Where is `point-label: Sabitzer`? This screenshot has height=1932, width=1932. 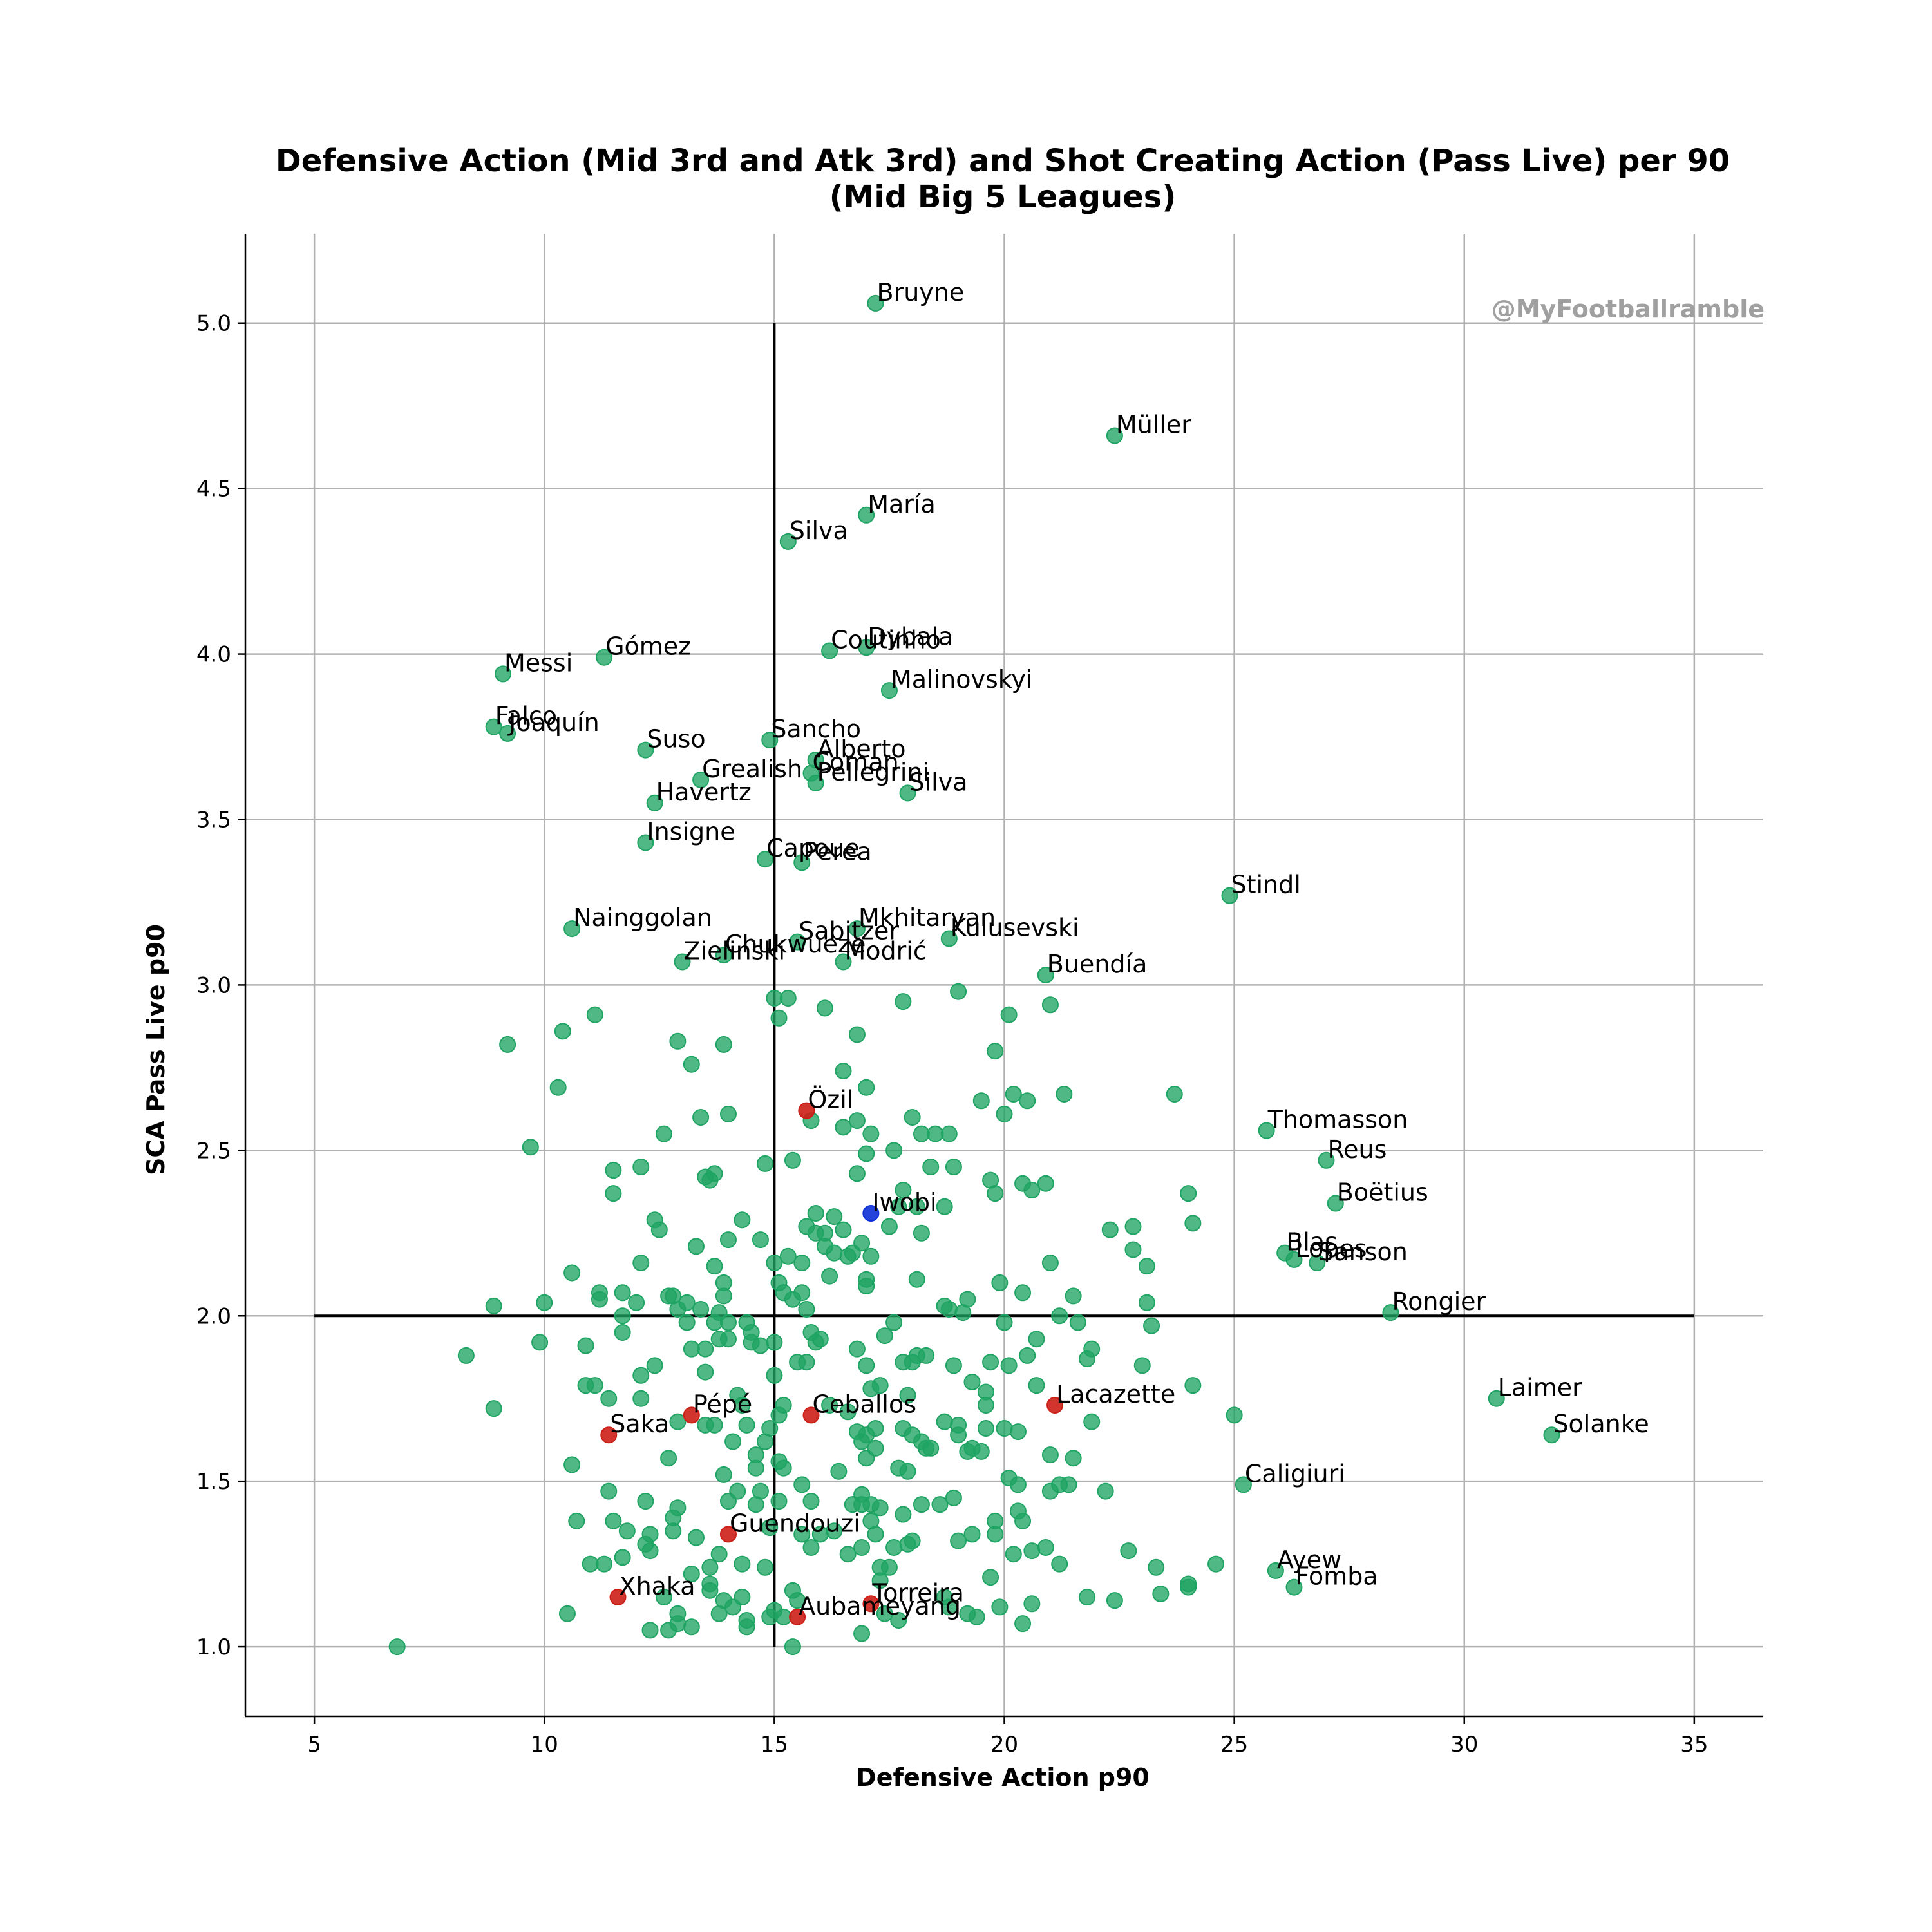 point-label: Sabitzer is located at coordinates (849, 931).